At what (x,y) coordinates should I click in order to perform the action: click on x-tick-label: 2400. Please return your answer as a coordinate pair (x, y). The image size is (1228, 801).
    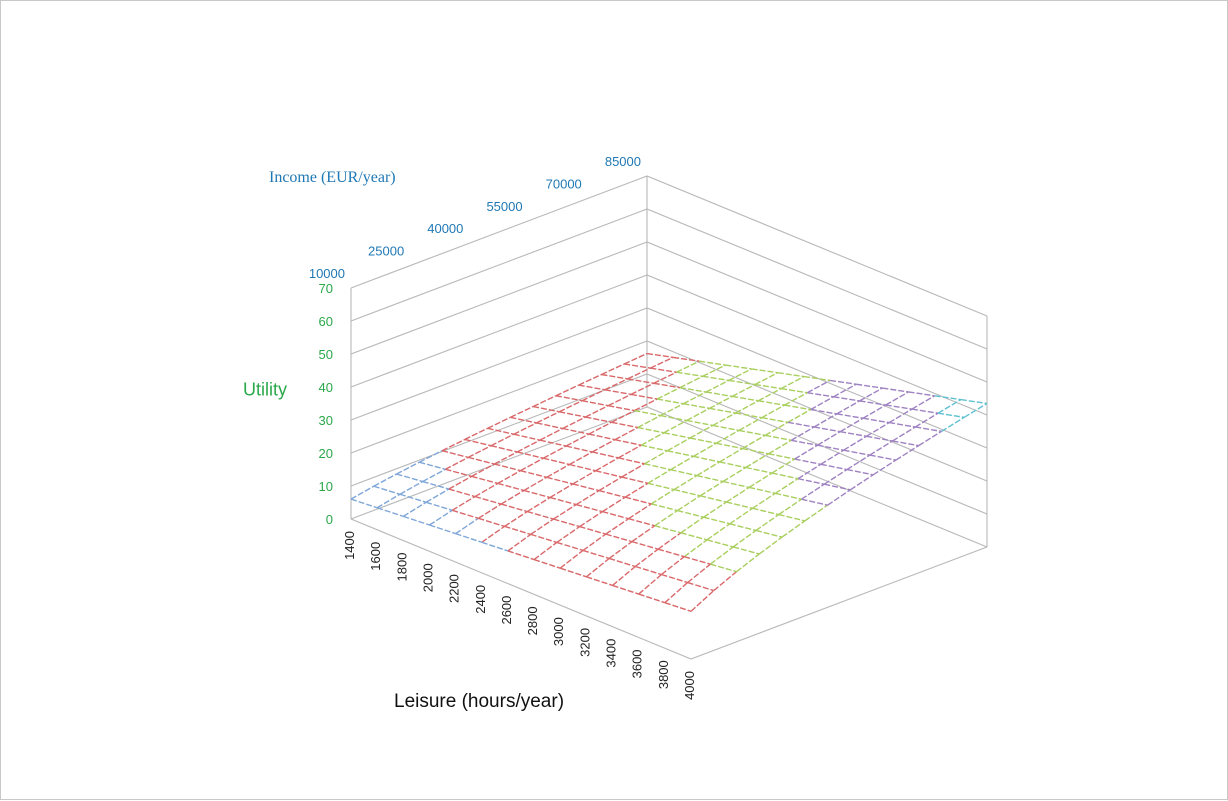
    Looking at the image, I should click on (480, 599).